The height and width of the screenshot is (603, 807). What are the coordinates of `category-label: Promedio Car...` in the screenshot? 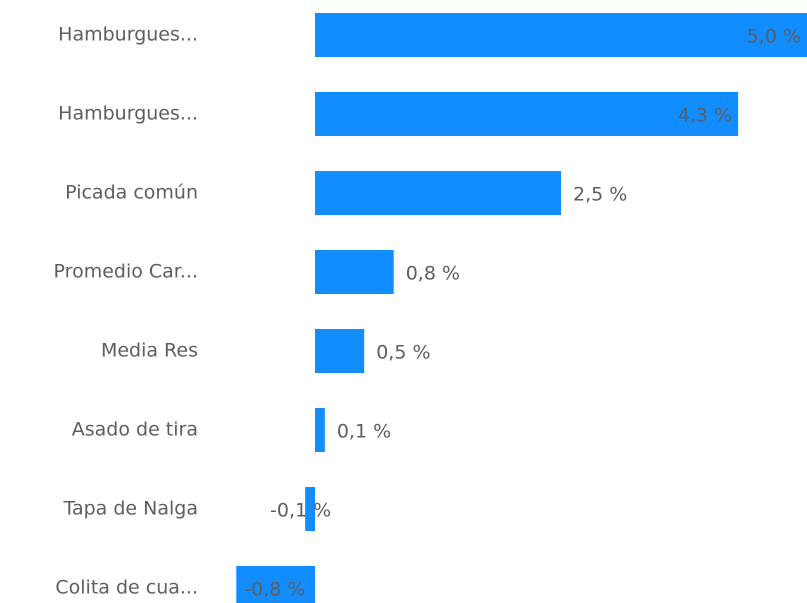 It's located at (126, 272).